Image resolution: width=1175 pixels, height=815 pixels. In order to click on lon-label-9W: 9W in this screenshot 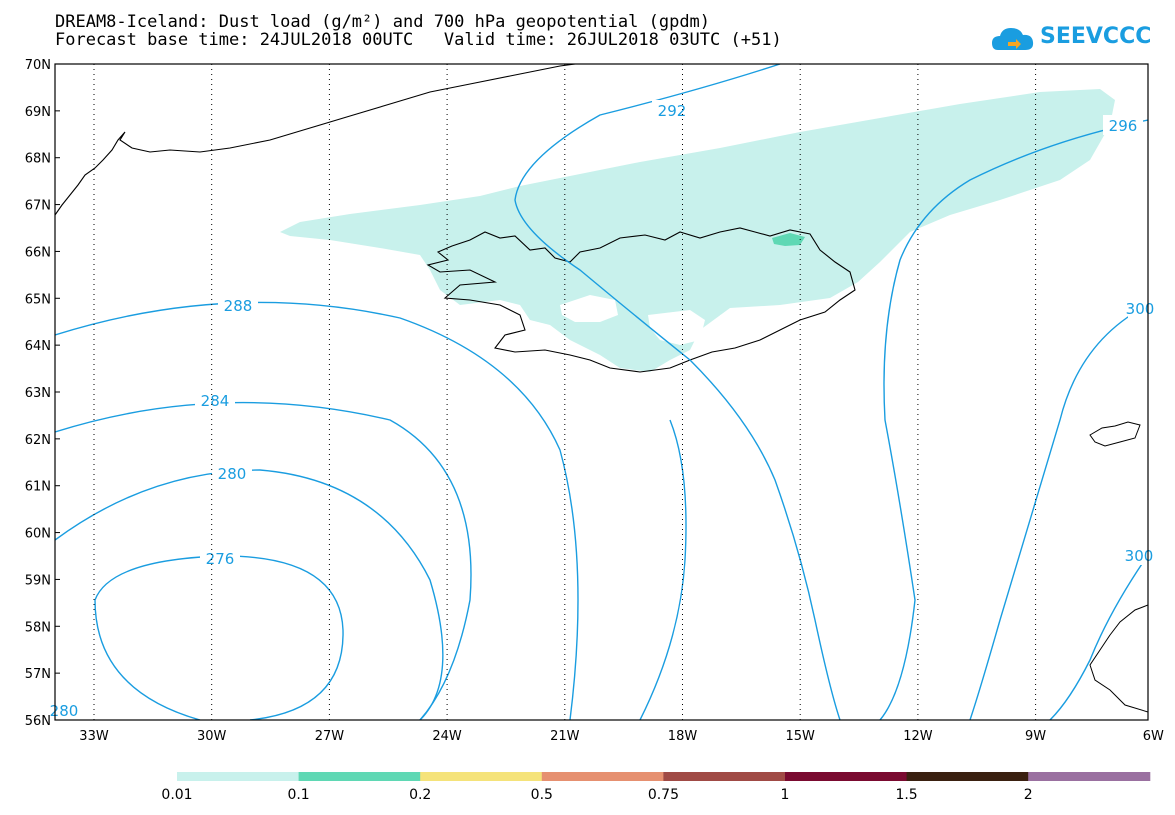, I will do `click(1035, 736)`.